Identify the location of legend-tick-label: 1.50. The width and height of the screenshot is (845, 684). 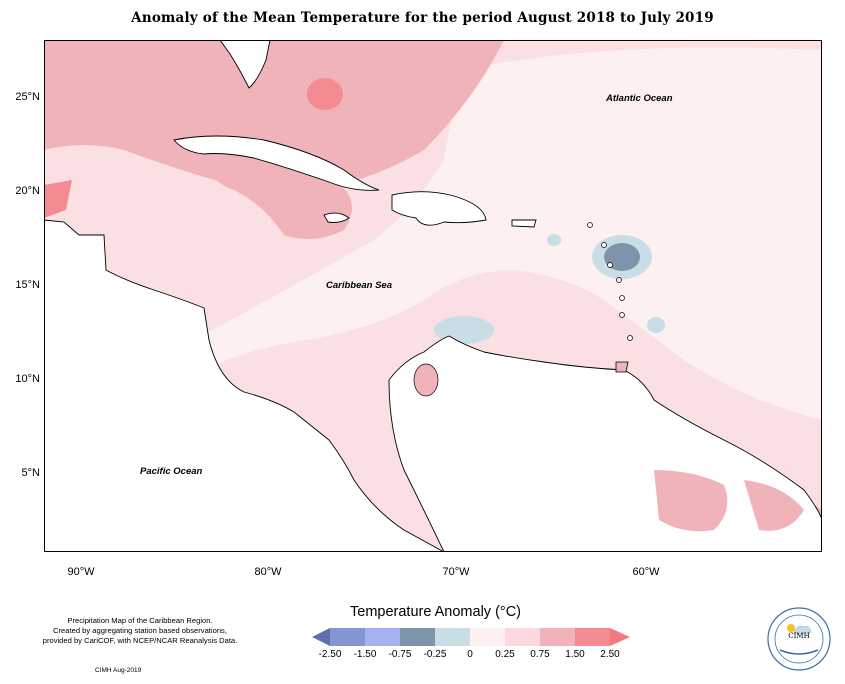
(575, 654).